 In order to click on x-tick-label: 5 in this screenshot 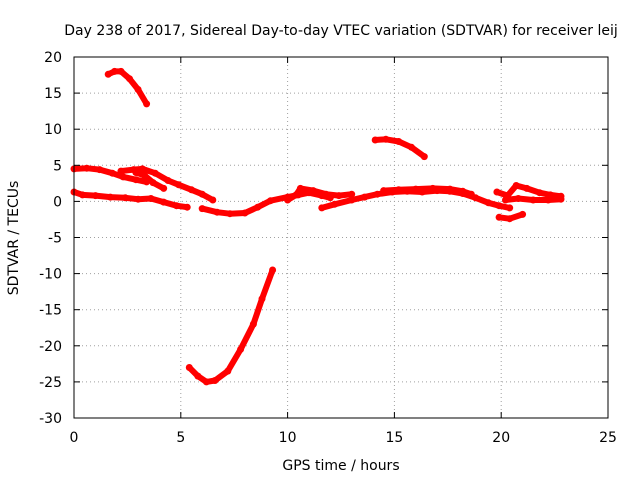, I will do `click(180, 438)`.